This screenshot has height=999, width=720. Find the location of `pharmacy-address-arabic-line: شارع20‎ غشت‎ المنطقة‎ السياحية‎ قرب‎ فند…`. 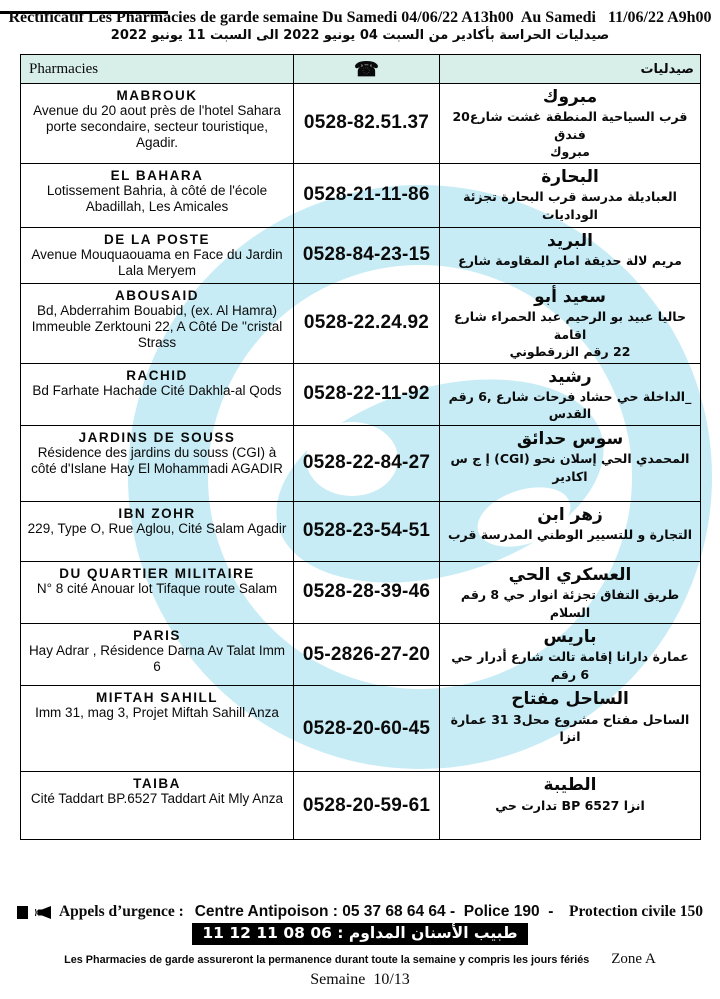

pharmacy-address-arabic-line: شارع20‎ غشت‎ المنطقة‎ السياحية‎ قرب‎ فند… is located at coordinates (570, 125).